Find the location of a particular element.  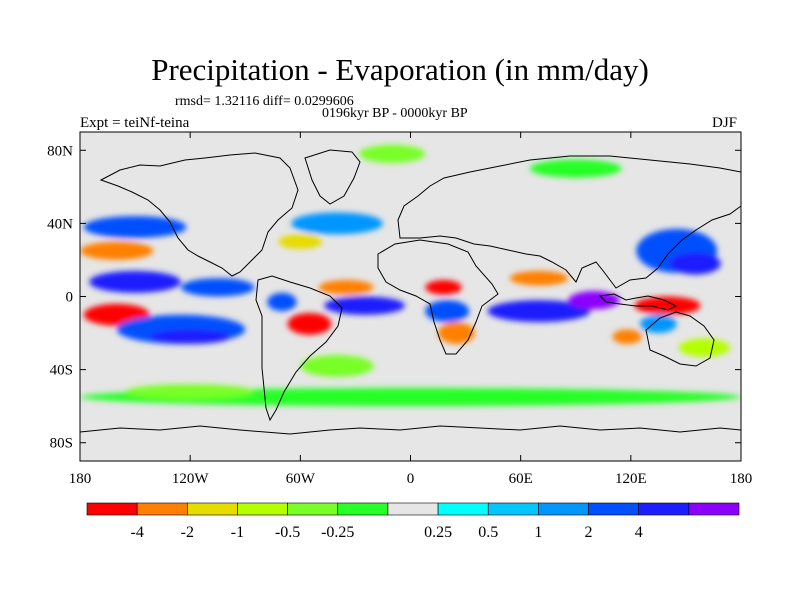

maritime-continent-coast is located at coordinates (638, 302).